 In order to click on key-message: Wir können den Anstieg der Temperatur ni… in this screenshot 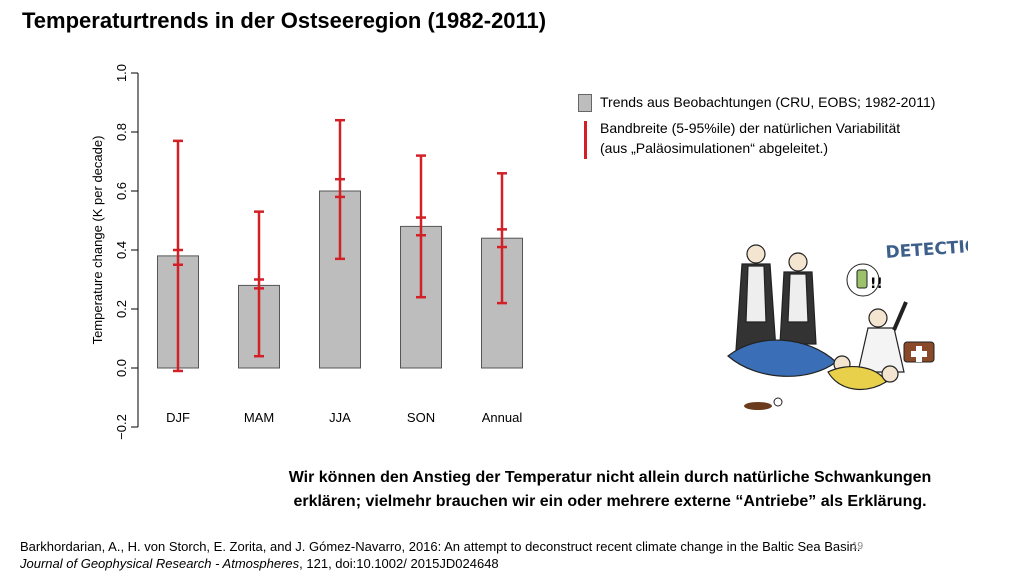, I will do `click(610, 490)`.